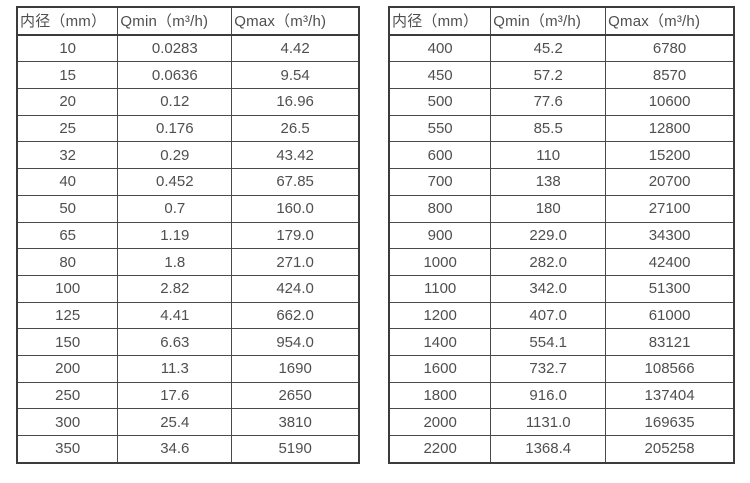 The height and width of the screenshot is (483, 750). I want to click on diameter-cell: 1600, so click(440, 368).